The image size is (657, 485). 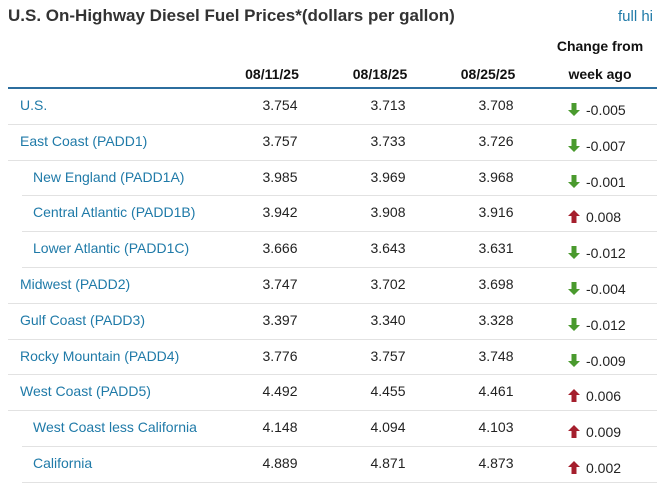 I want to click on price-cell: 4.889, so click(x=280, y=462).